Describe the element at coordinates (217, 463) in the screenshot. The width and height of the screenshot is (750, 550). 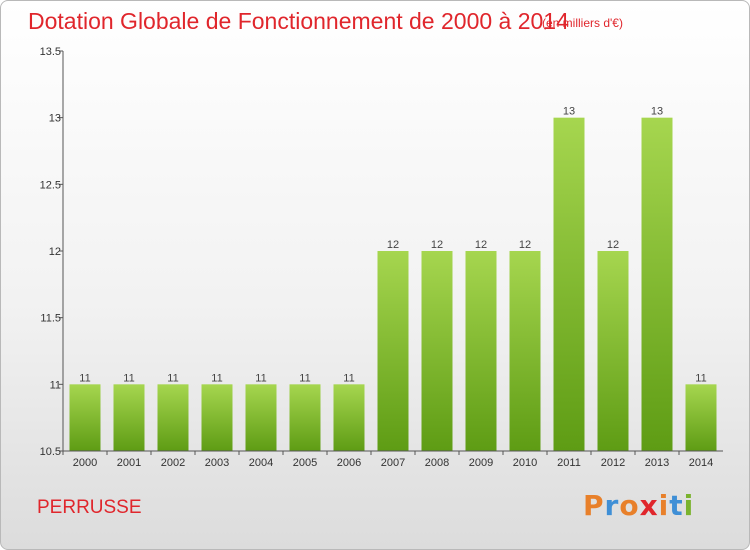
I see `x-tick-label-2003: 2003` at that location.